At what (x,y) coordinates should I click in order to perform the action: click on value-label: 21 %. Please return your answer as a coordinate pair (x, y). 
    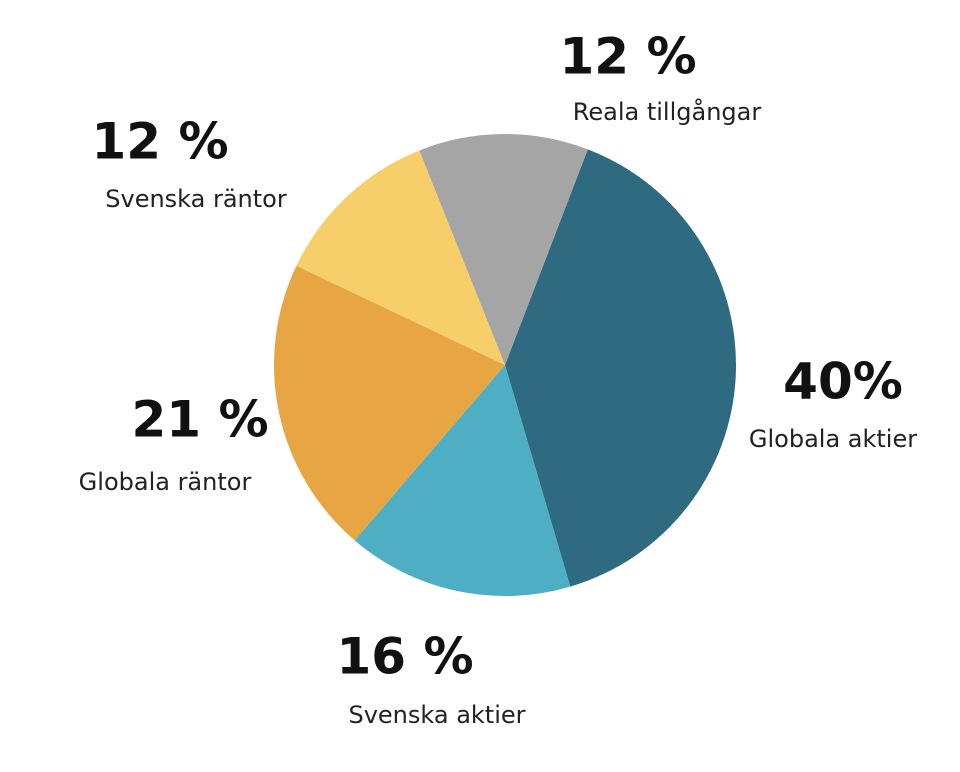
    Looking at the image, I should click on (199, 420).